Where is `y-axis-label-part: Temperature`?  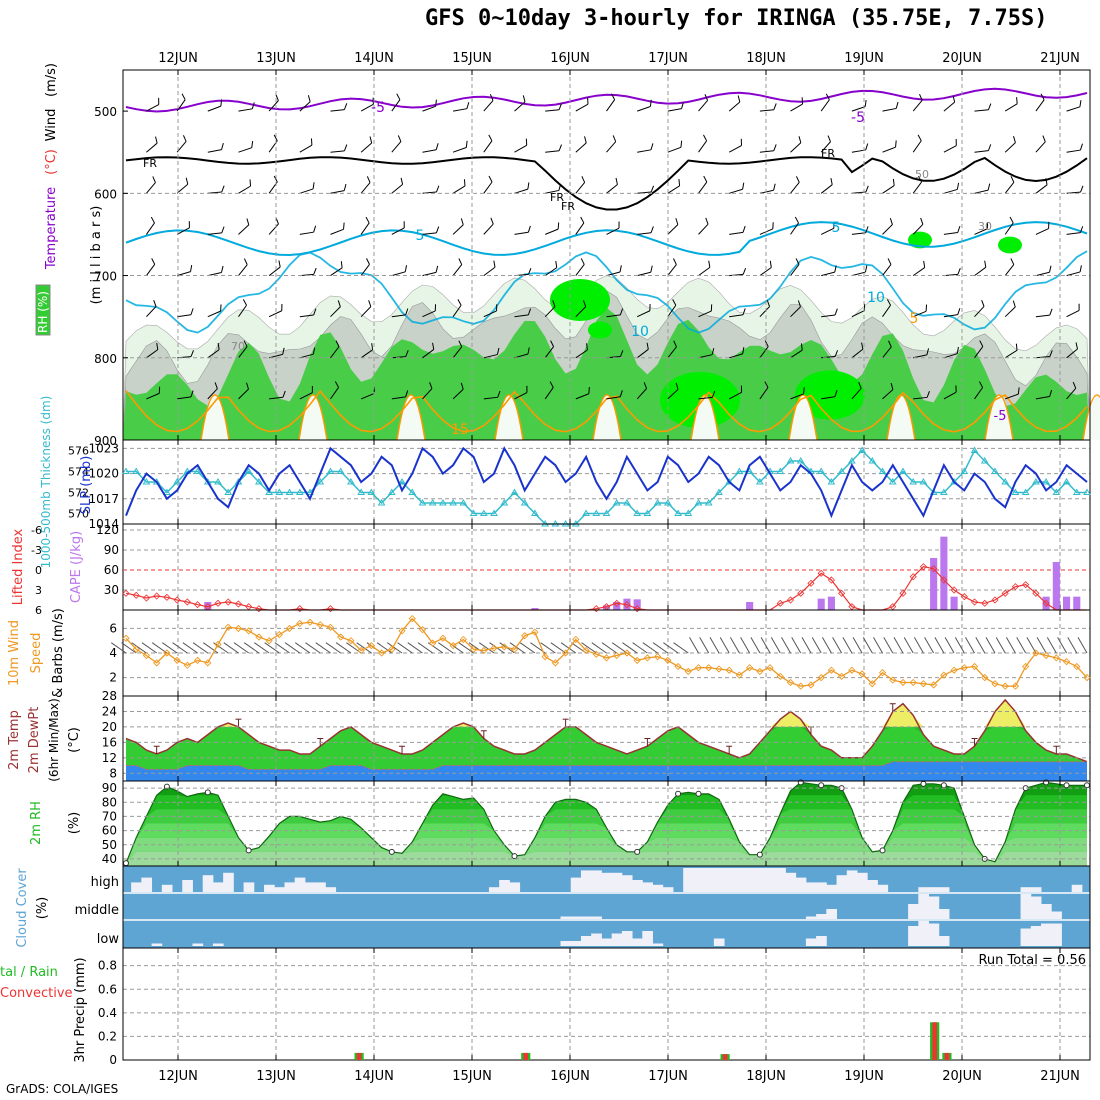
y-axis-label-part: Temperature is located at coordinates (51, 228).